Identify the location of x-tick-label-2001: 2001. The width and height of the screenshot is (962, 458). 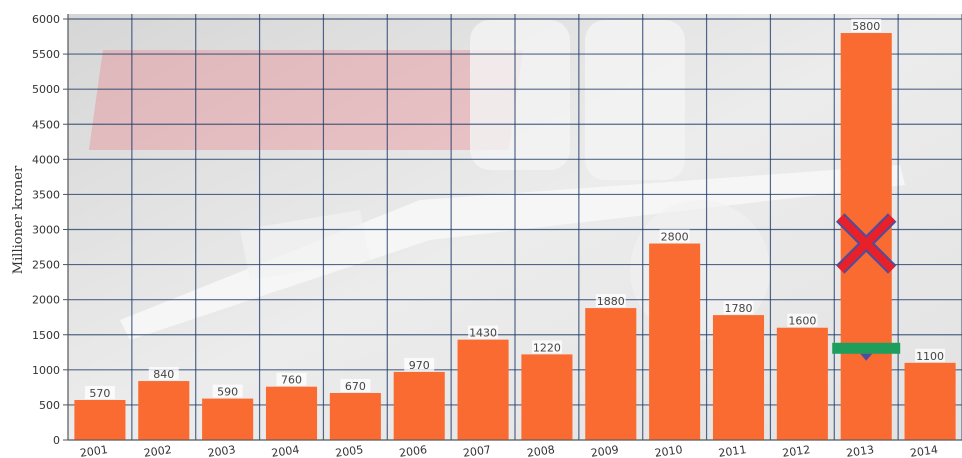
(94, 450).